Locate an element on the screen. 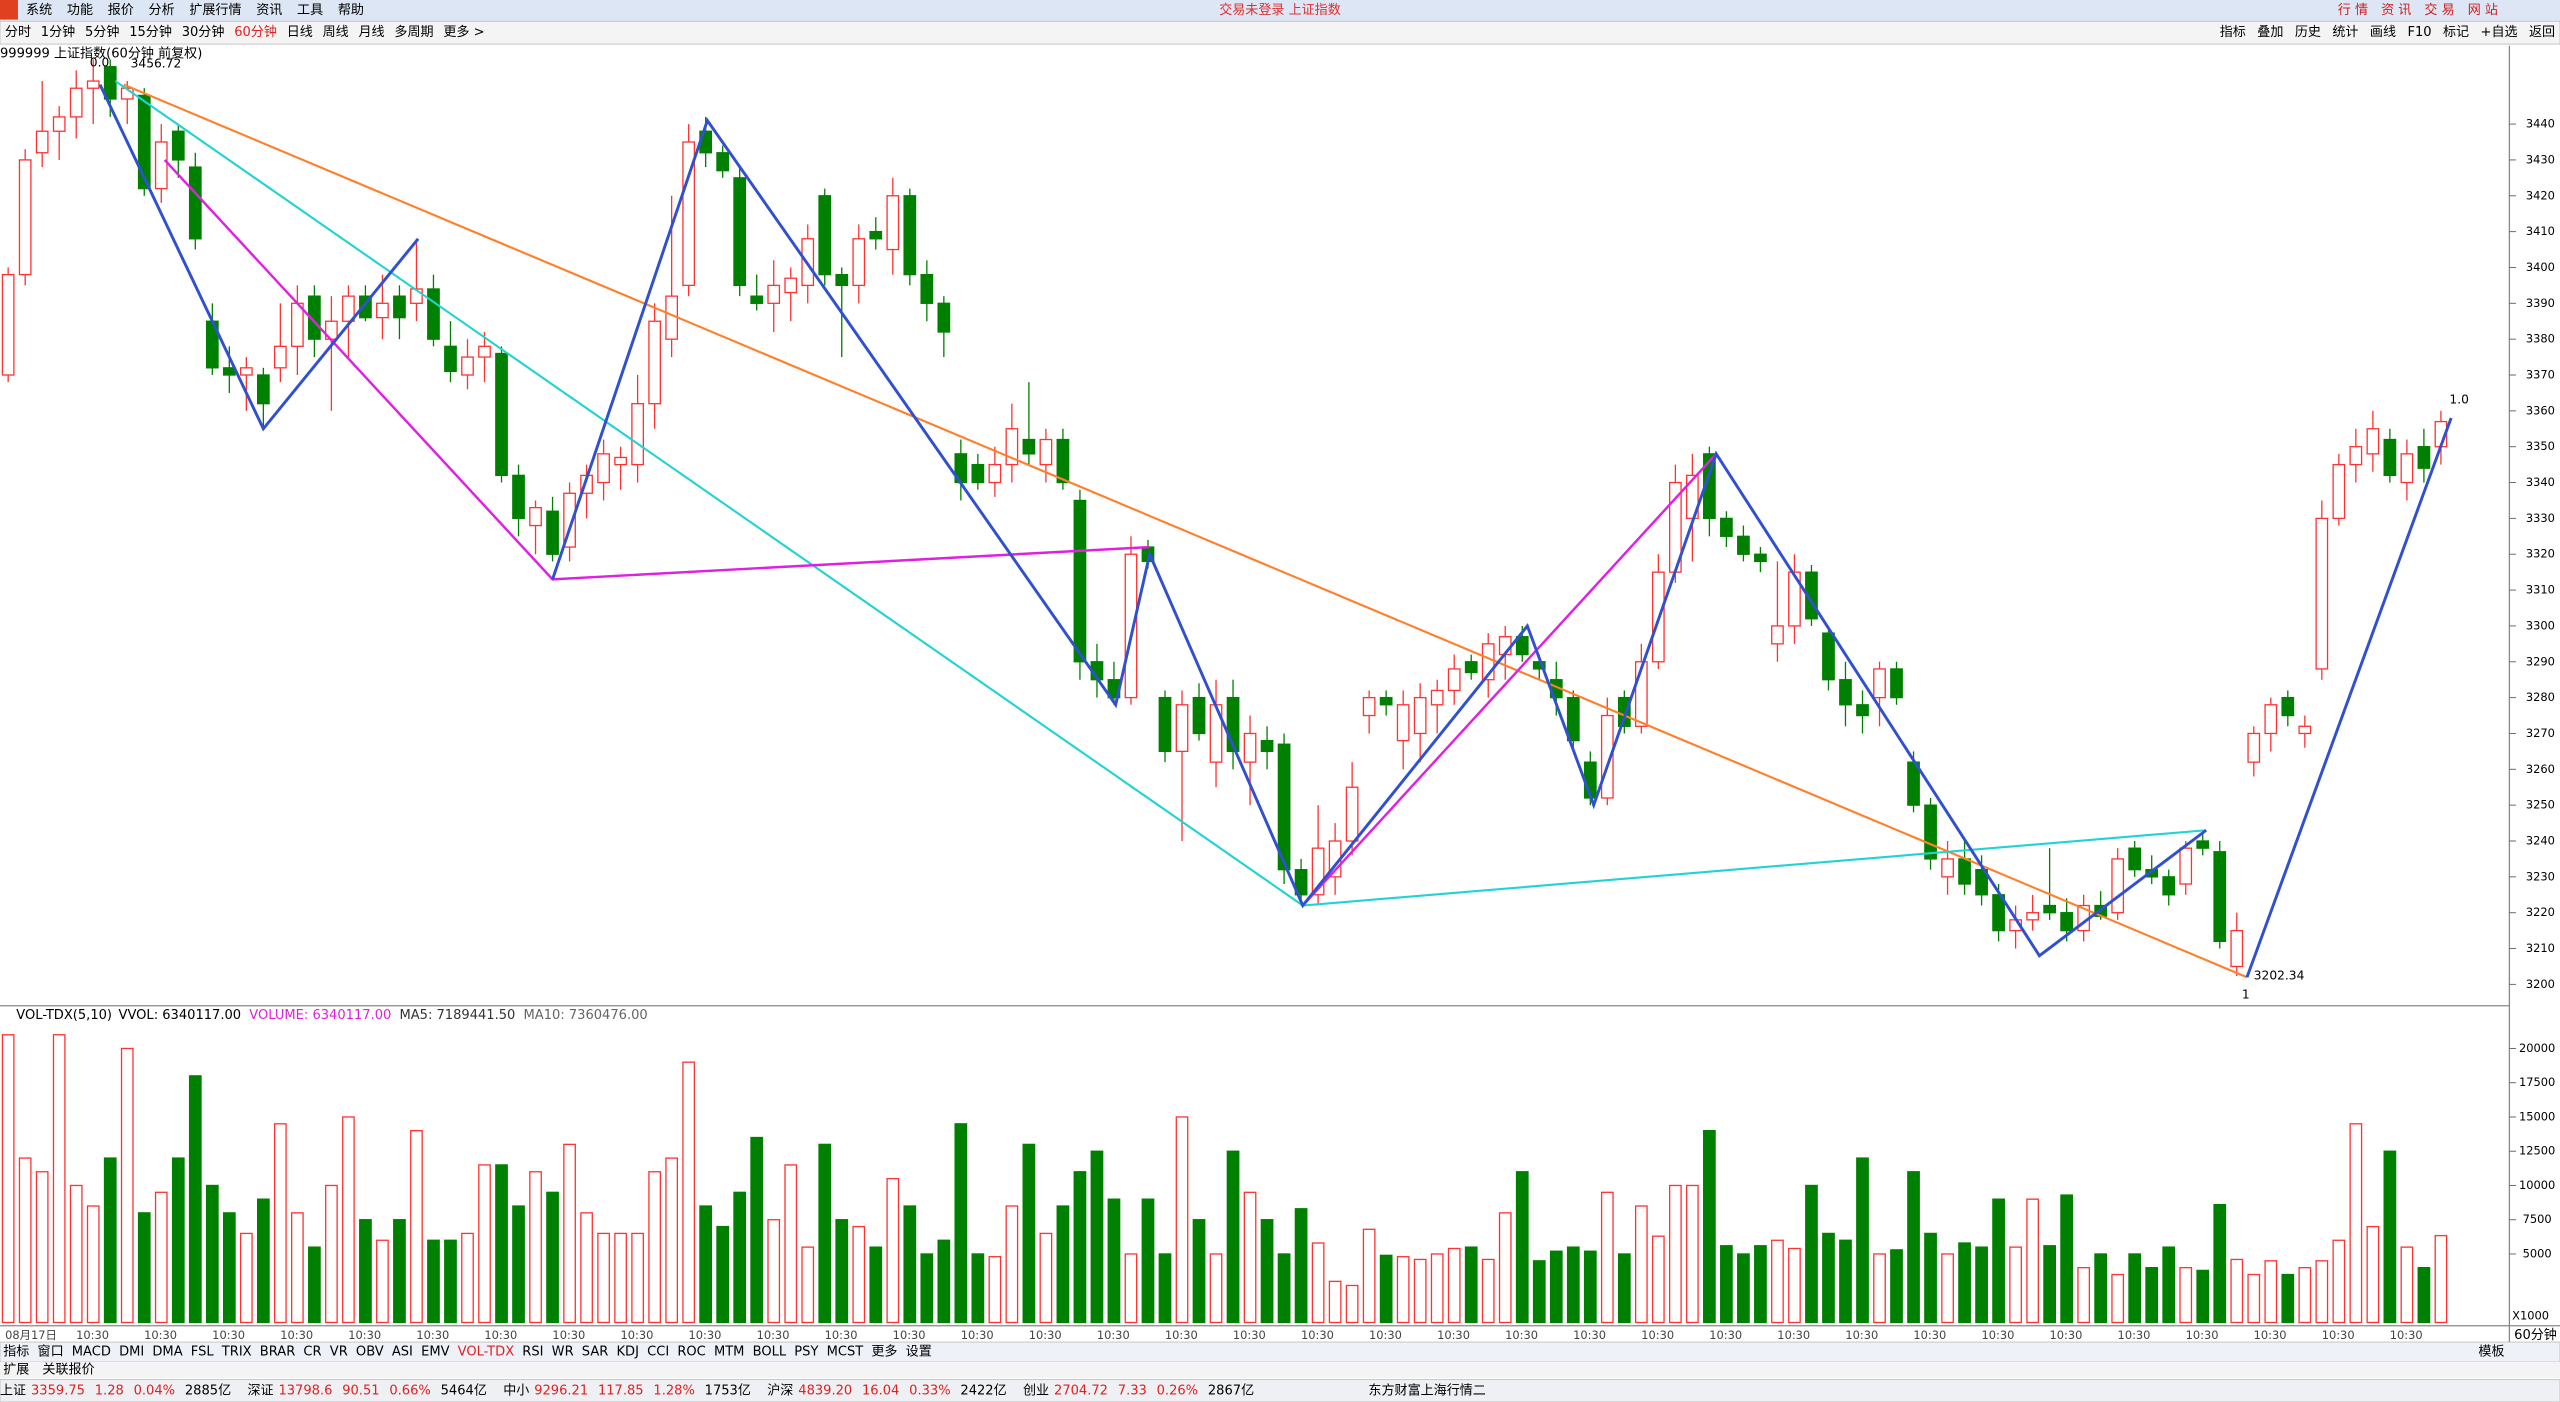  index-value: 0.66% is located at coordinates (409, 1391).